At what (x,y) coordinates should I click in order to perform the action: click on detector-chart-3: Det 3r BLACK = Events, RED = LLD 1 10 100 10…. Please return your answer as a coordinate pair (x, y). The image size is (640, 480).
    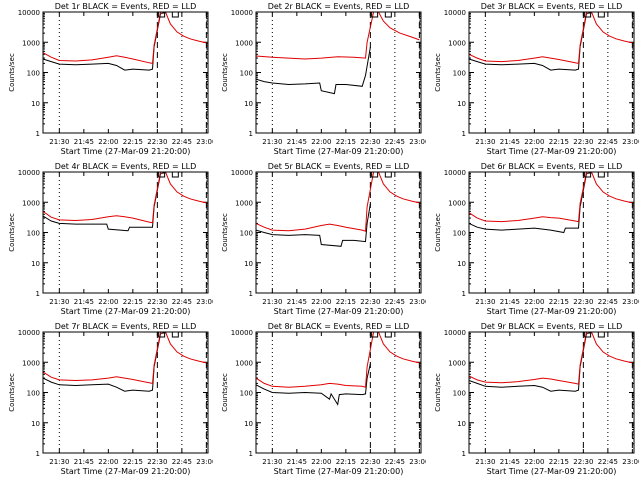
    Looking at the image, I should click on (536, 79).